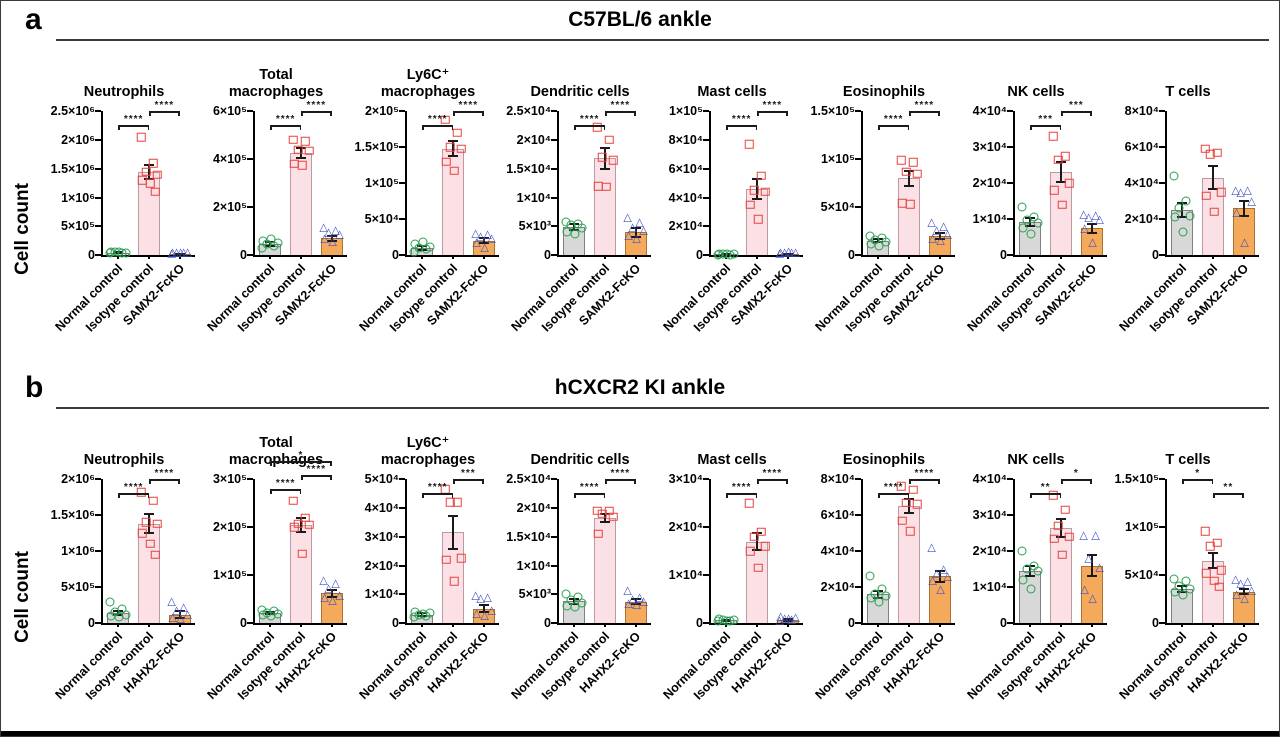 The image size is (1280, 737). Describe the element at coordinates (1141, 575) in the screenshot. I see `y-tick-label: 5×10⁴` at that location.